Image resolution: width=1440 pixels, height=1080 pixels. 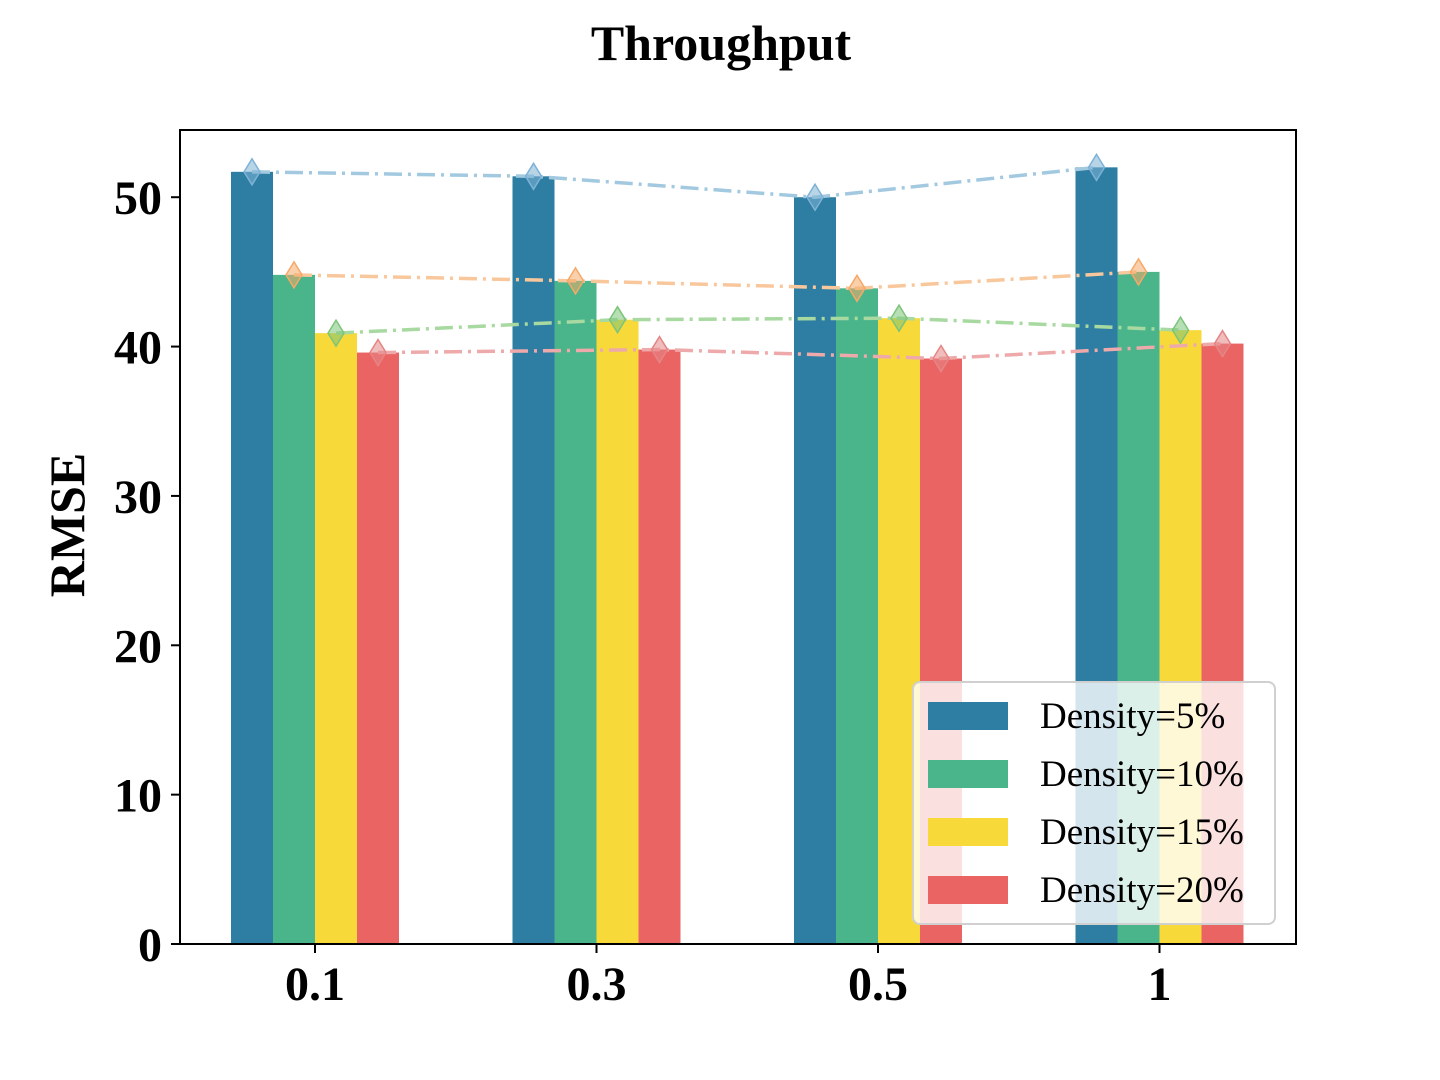 I want to click on y-tick-label: 40, so click(x=138, y=348).